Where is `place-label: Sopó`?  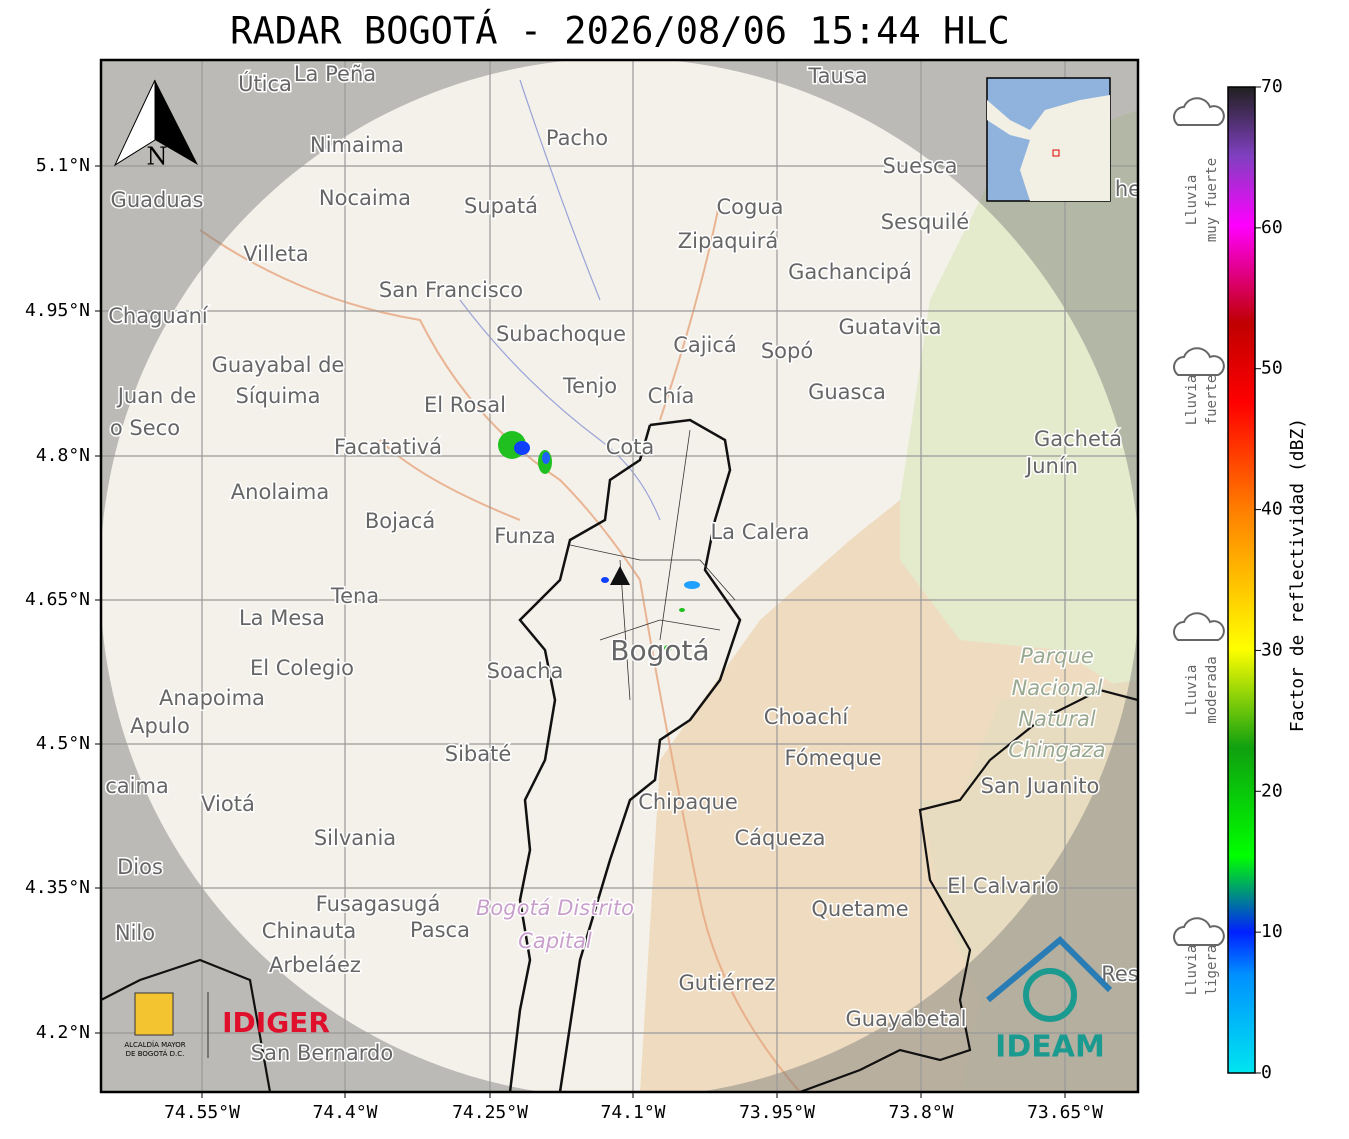 place-label: Sopó is located at coordinates (787, 351).